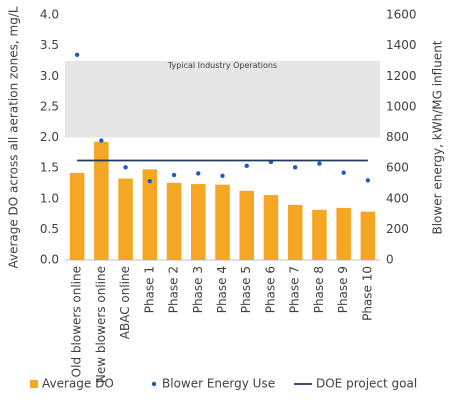  Describe the element at coordinates (101, 324) in the screenshot. I see `x-tick-label: New blowers online` at that location.